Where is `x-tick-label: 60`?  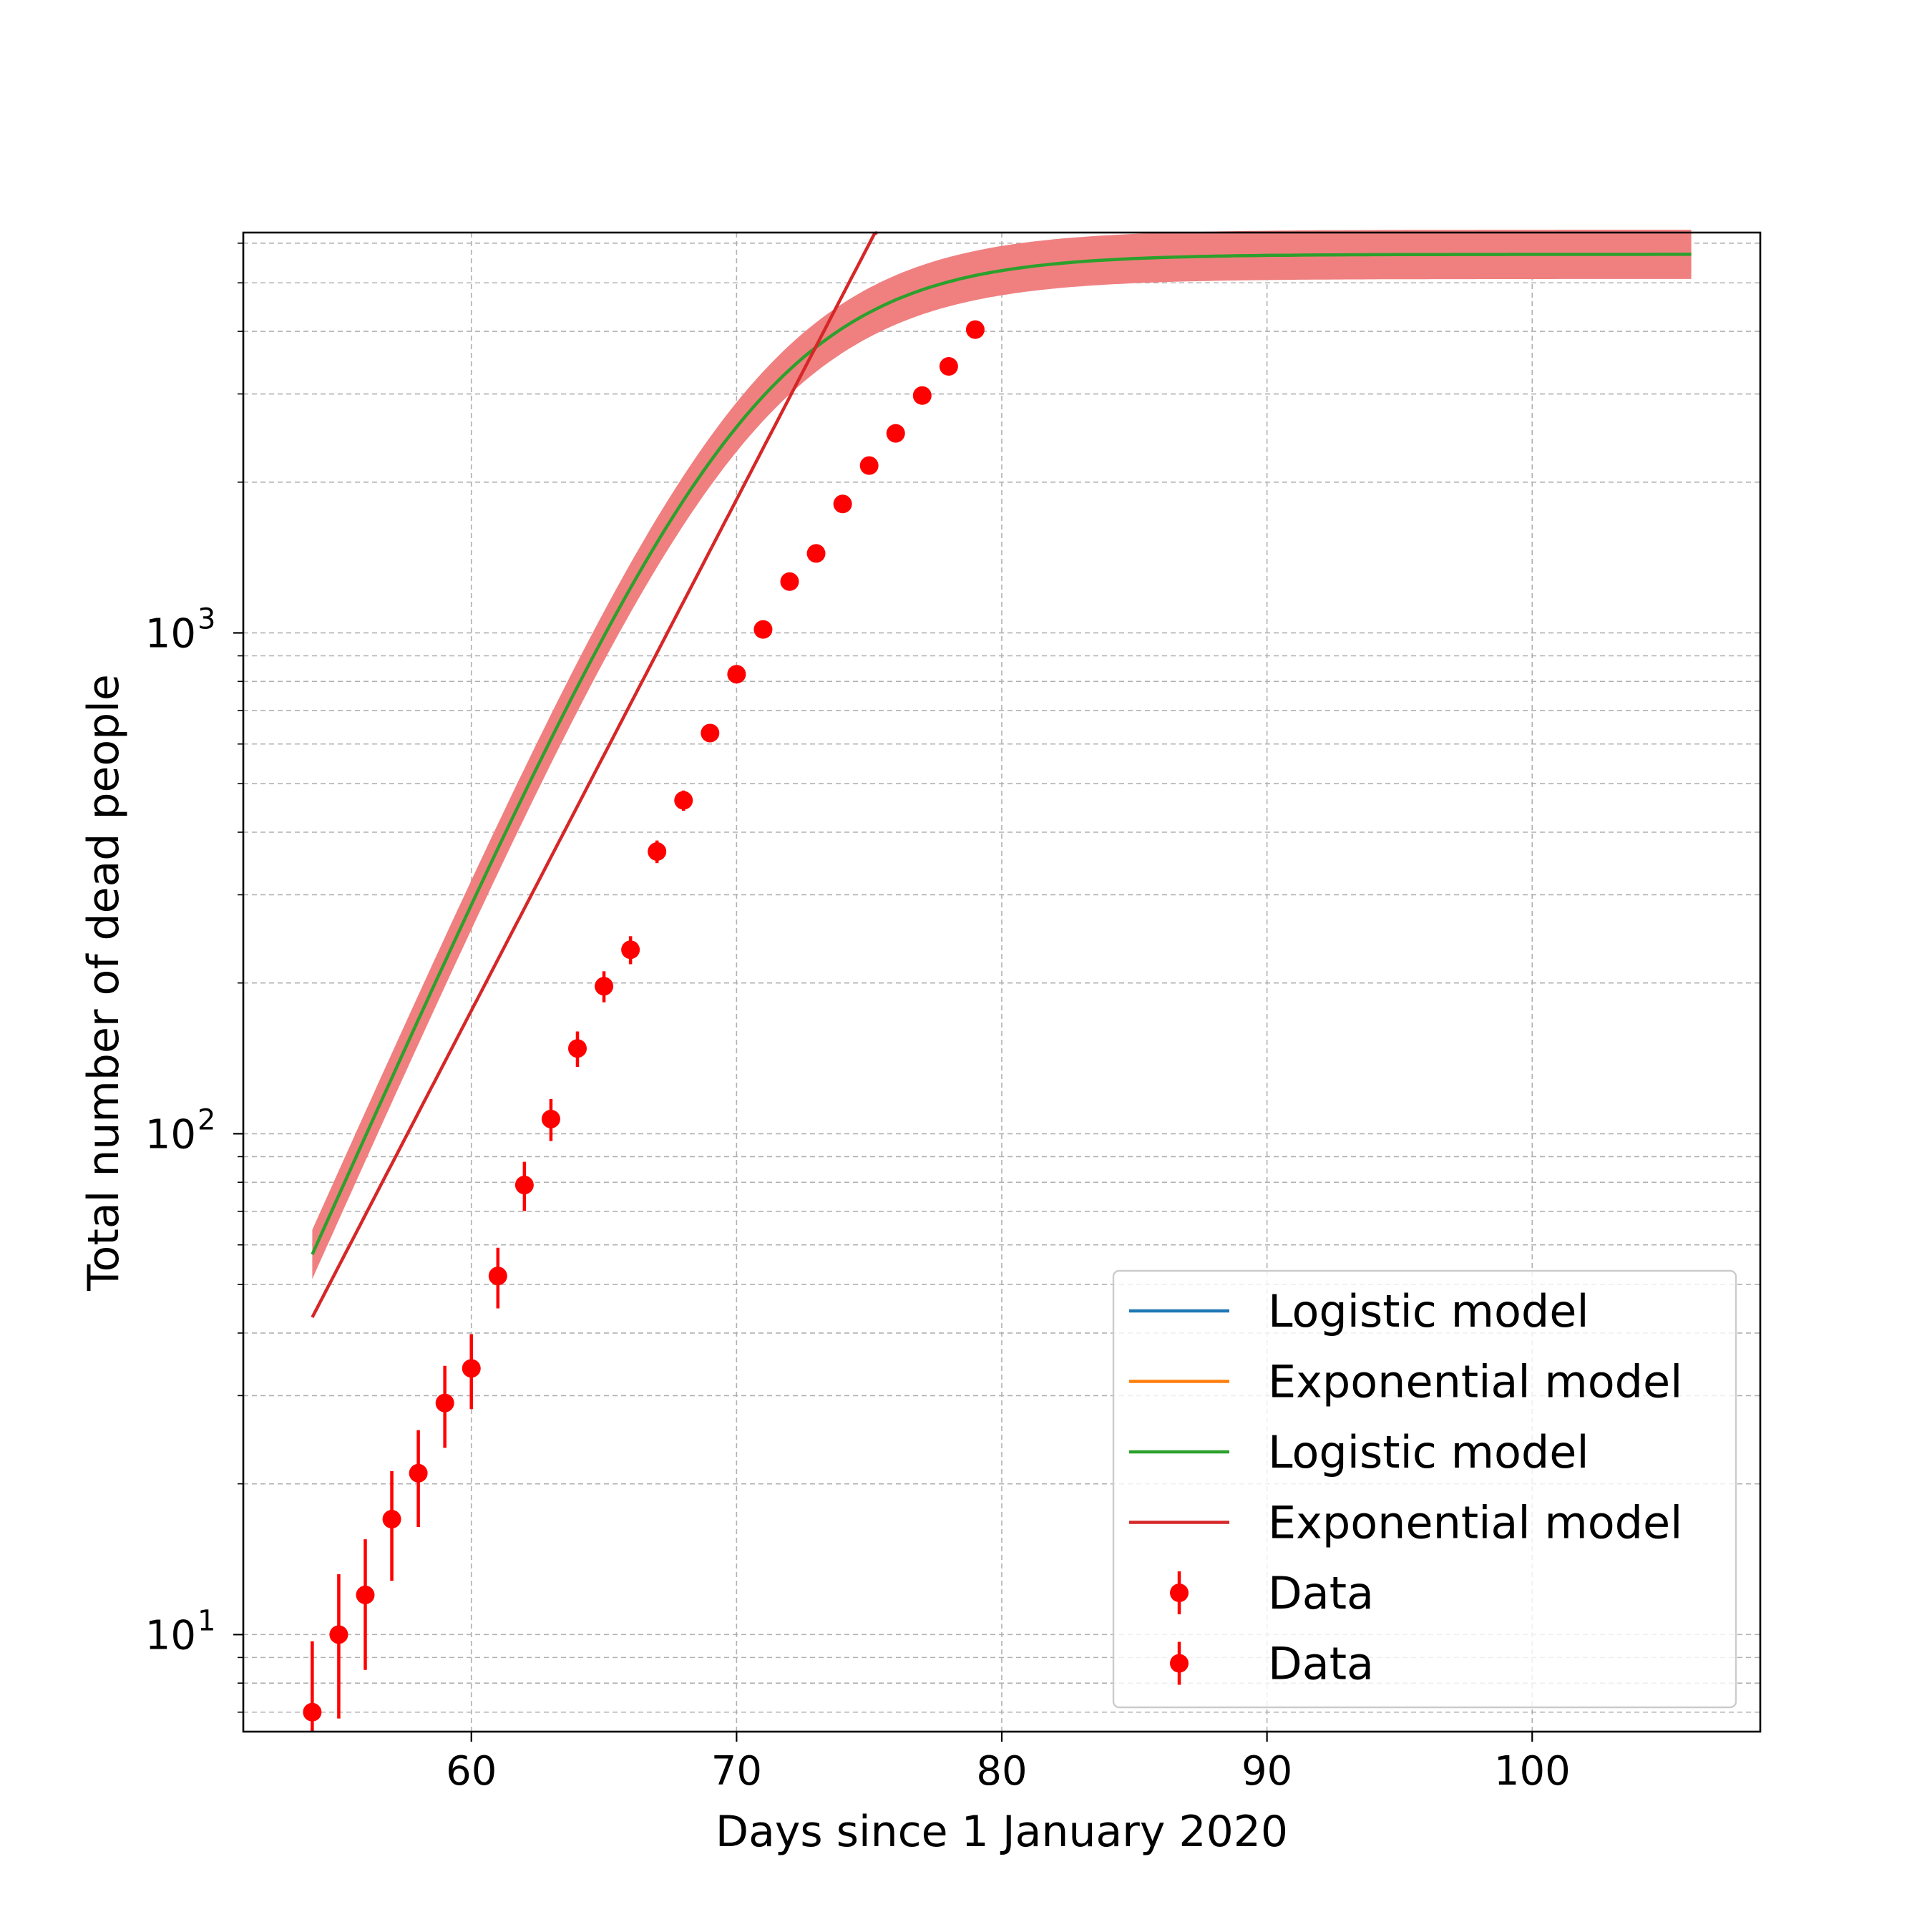 x-tick-label: 60 is located at coordinates (471, 1771).